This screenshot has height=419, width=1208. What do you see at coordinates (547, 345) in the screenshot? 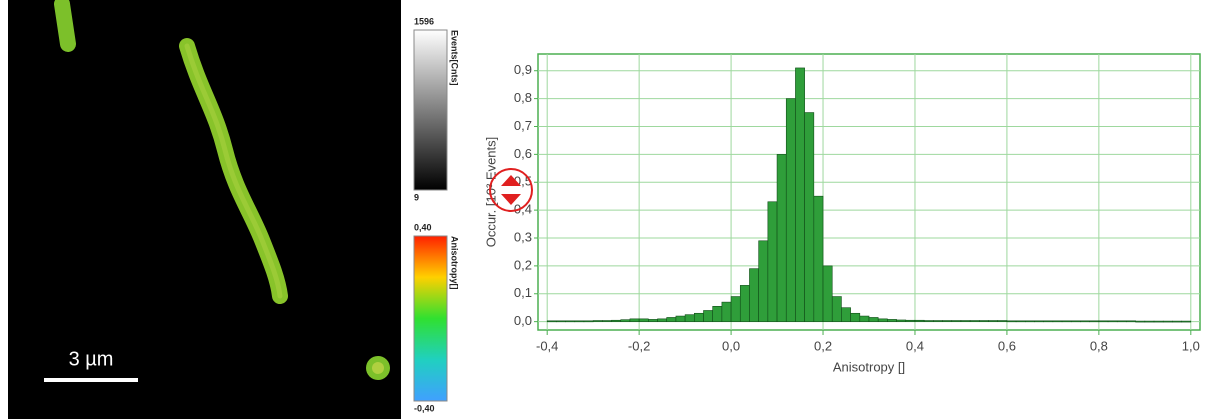
I see `x-tick-label: -0,4` at bounding box center [547, 345].